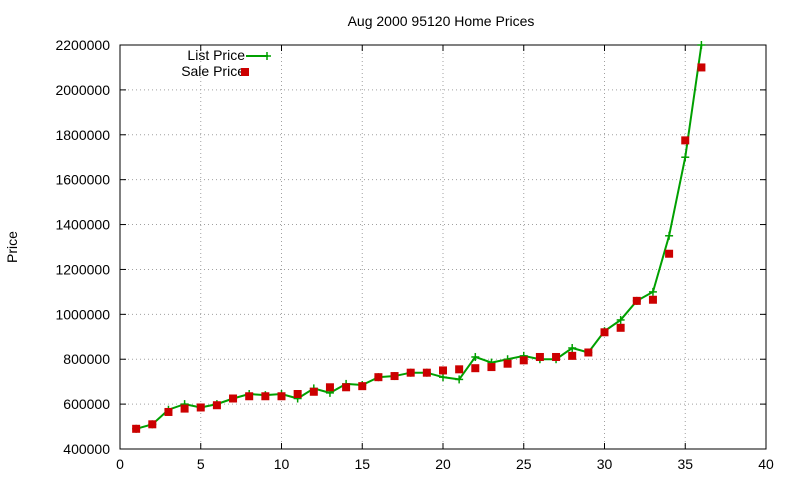  Describe the element at coordinates (201, 464) in the screenshot. I see `x-tick-label: 5` at that location.